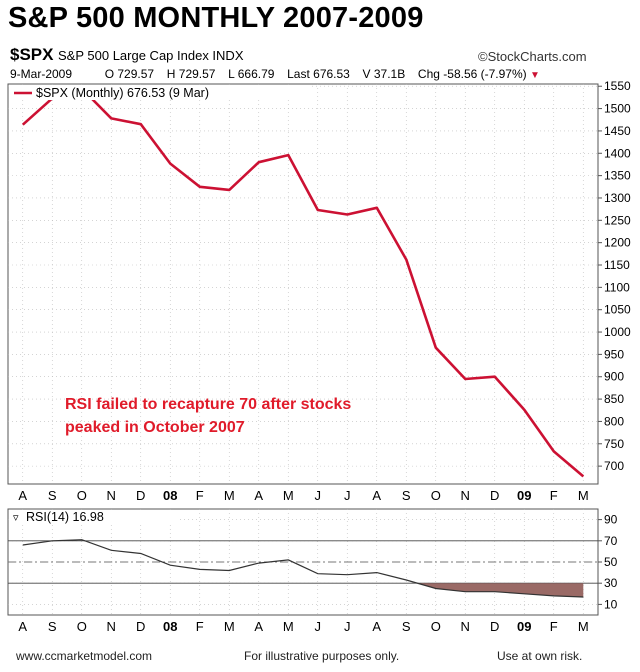 The width and height of the screenshot is (640, 672). I want to click on y-tick-label: 1550, so click(617, 86).